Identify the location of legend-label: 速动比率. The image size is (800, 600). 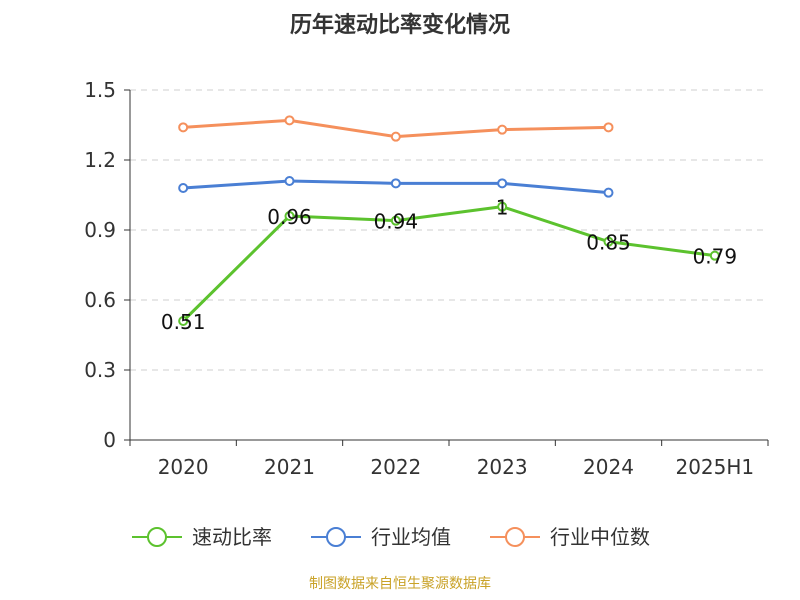
(232, 537).